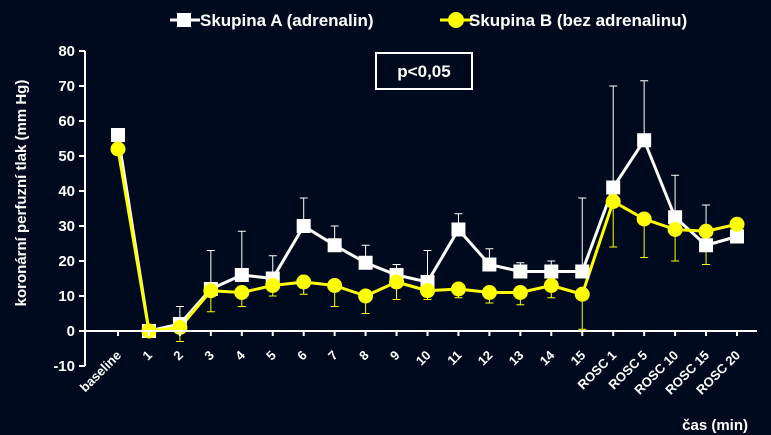 This screenshot has width=771, height=435. What do you see at coordinates (21, 193) in the screenshot?
I see `y-axis-title: koronární perfuzní tlak (mm Hg)` at bounding box center [21, 193].